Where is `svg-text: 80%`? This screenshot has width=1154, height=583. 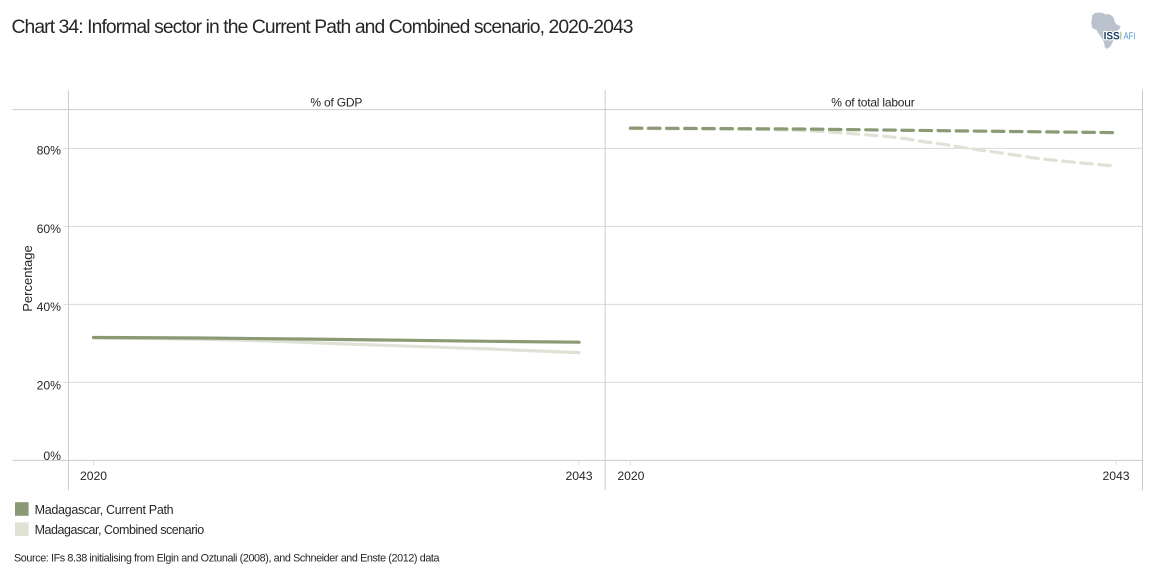 svg-text: 80% is located at coordinates (49, 151).